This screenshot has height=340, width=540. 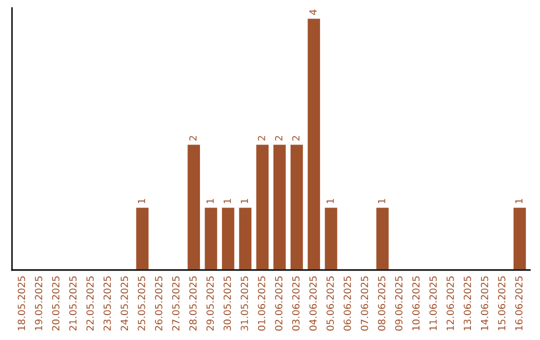 What do you see at coordinates (193, 303) in the screenshot?
I see `x-tick-label: 28.05.2025` at bounding box center [193, 303].